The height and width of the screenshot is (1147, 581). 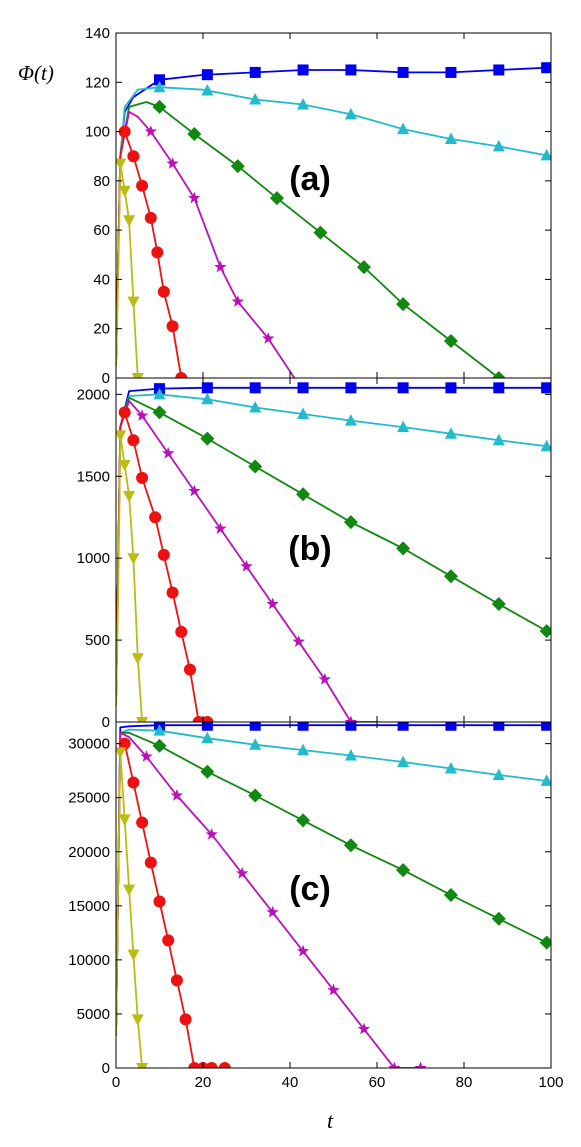 I want to click on series-line-yellow, so click(x=129, y=909).